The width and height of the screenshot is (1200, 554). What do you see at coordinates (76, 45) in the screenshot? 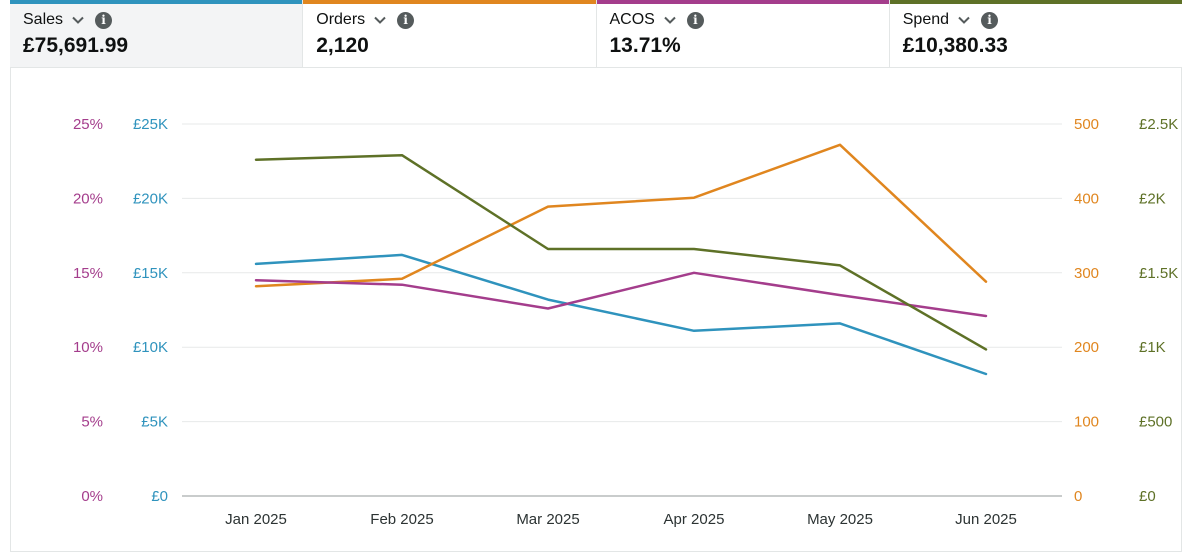
I see `metric-value: £75,691.99` at bounding box center [76, 45].